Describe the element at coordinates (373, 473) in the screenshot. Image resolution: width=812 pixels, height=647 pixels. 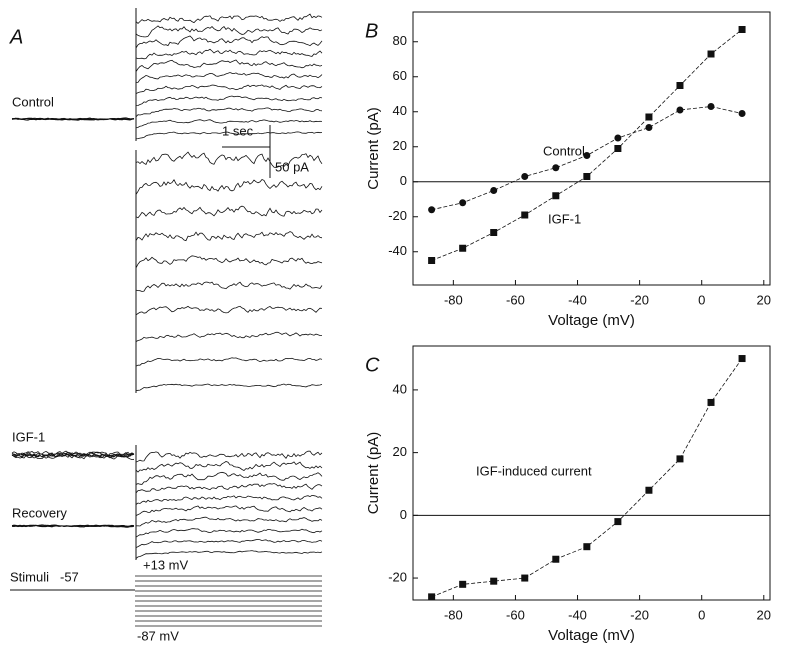
I see `y-axis-title: Current (pA)` at that location.